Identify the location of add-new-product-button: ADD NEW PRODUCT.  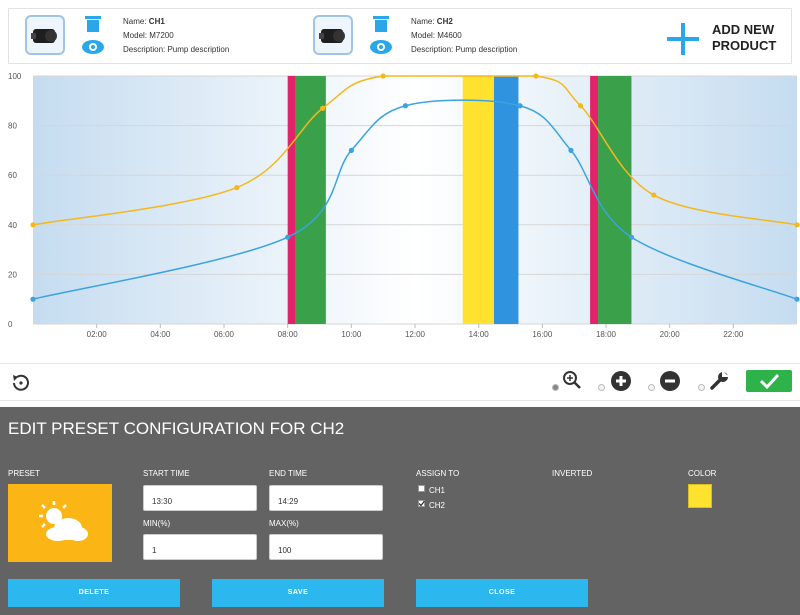
(721, 37).